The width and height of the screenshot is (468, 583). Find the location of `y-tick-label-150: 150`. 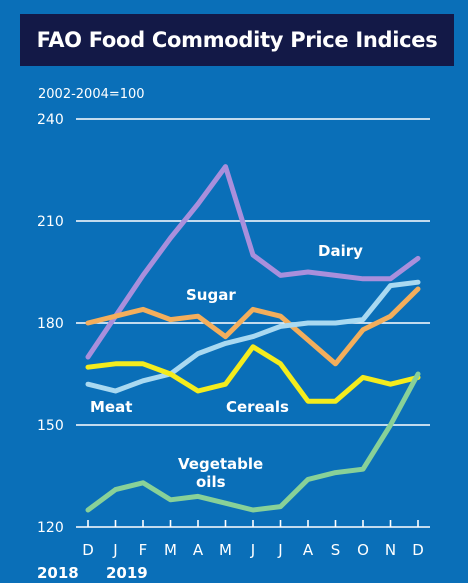

y-tick-label-150: 150 is located at coordinates (50, 426).